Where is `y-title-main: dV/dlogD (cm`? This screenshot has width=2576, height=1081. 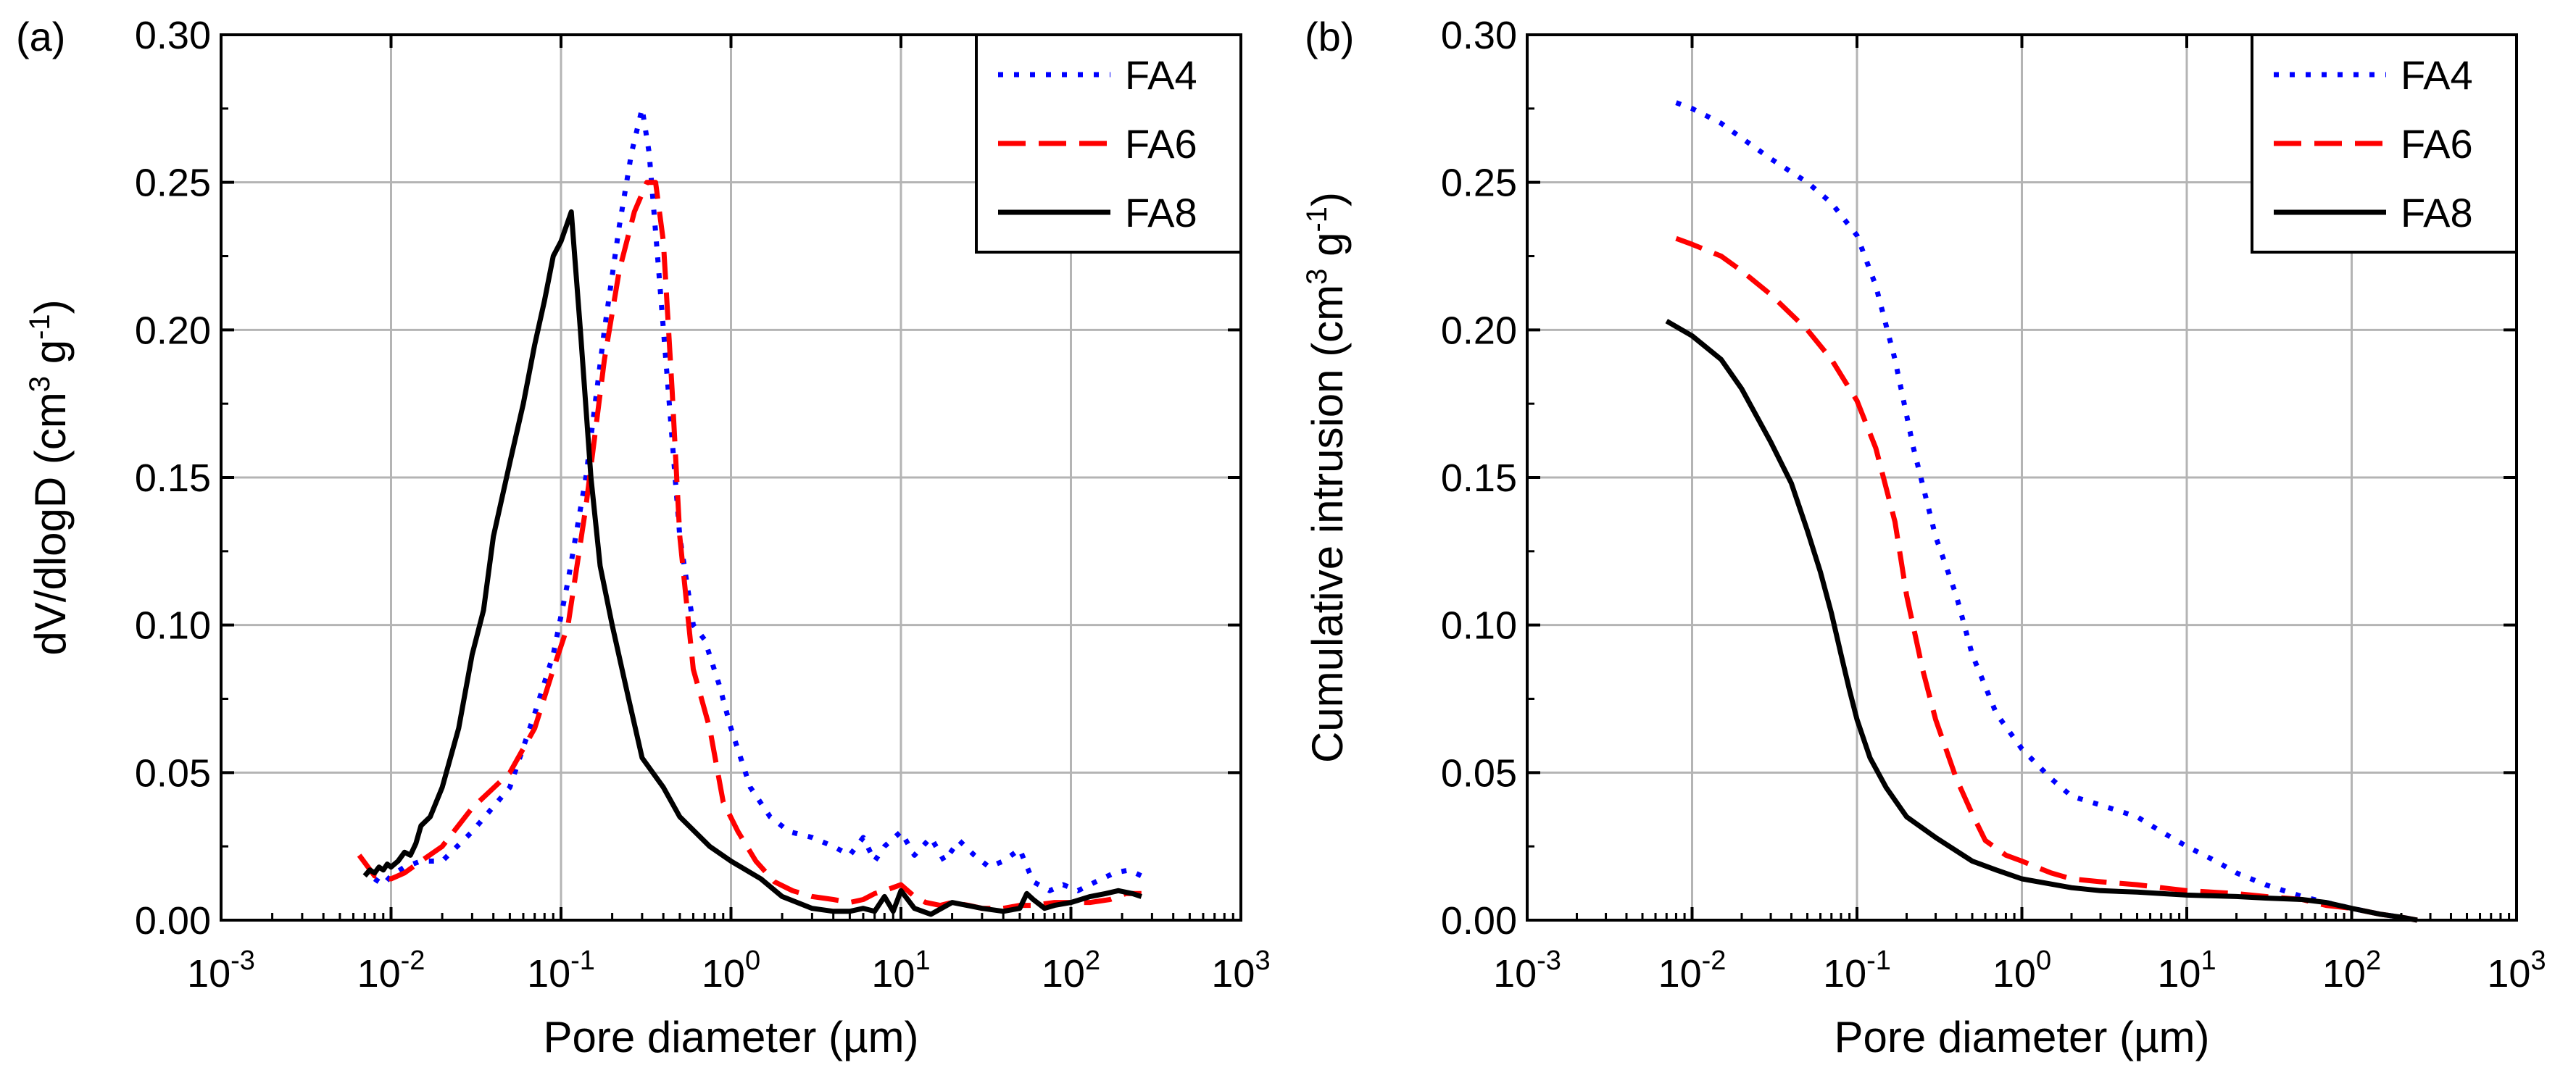 y-title-main: dV/dlogD (cm is located at coordinates (50, 523).